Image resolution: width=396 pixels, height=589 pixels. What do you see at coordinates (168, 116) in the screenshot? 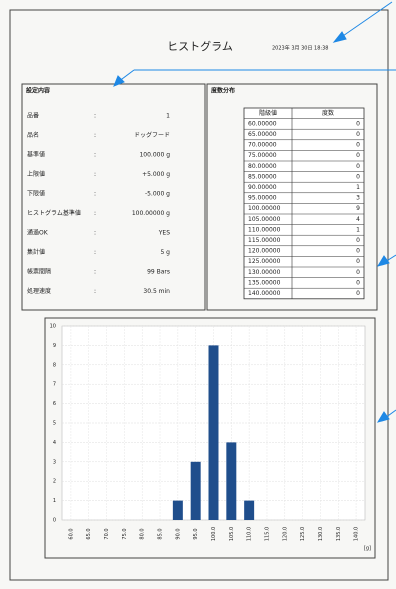
I see `setting-value: 1` at bounding box center [168, 116].